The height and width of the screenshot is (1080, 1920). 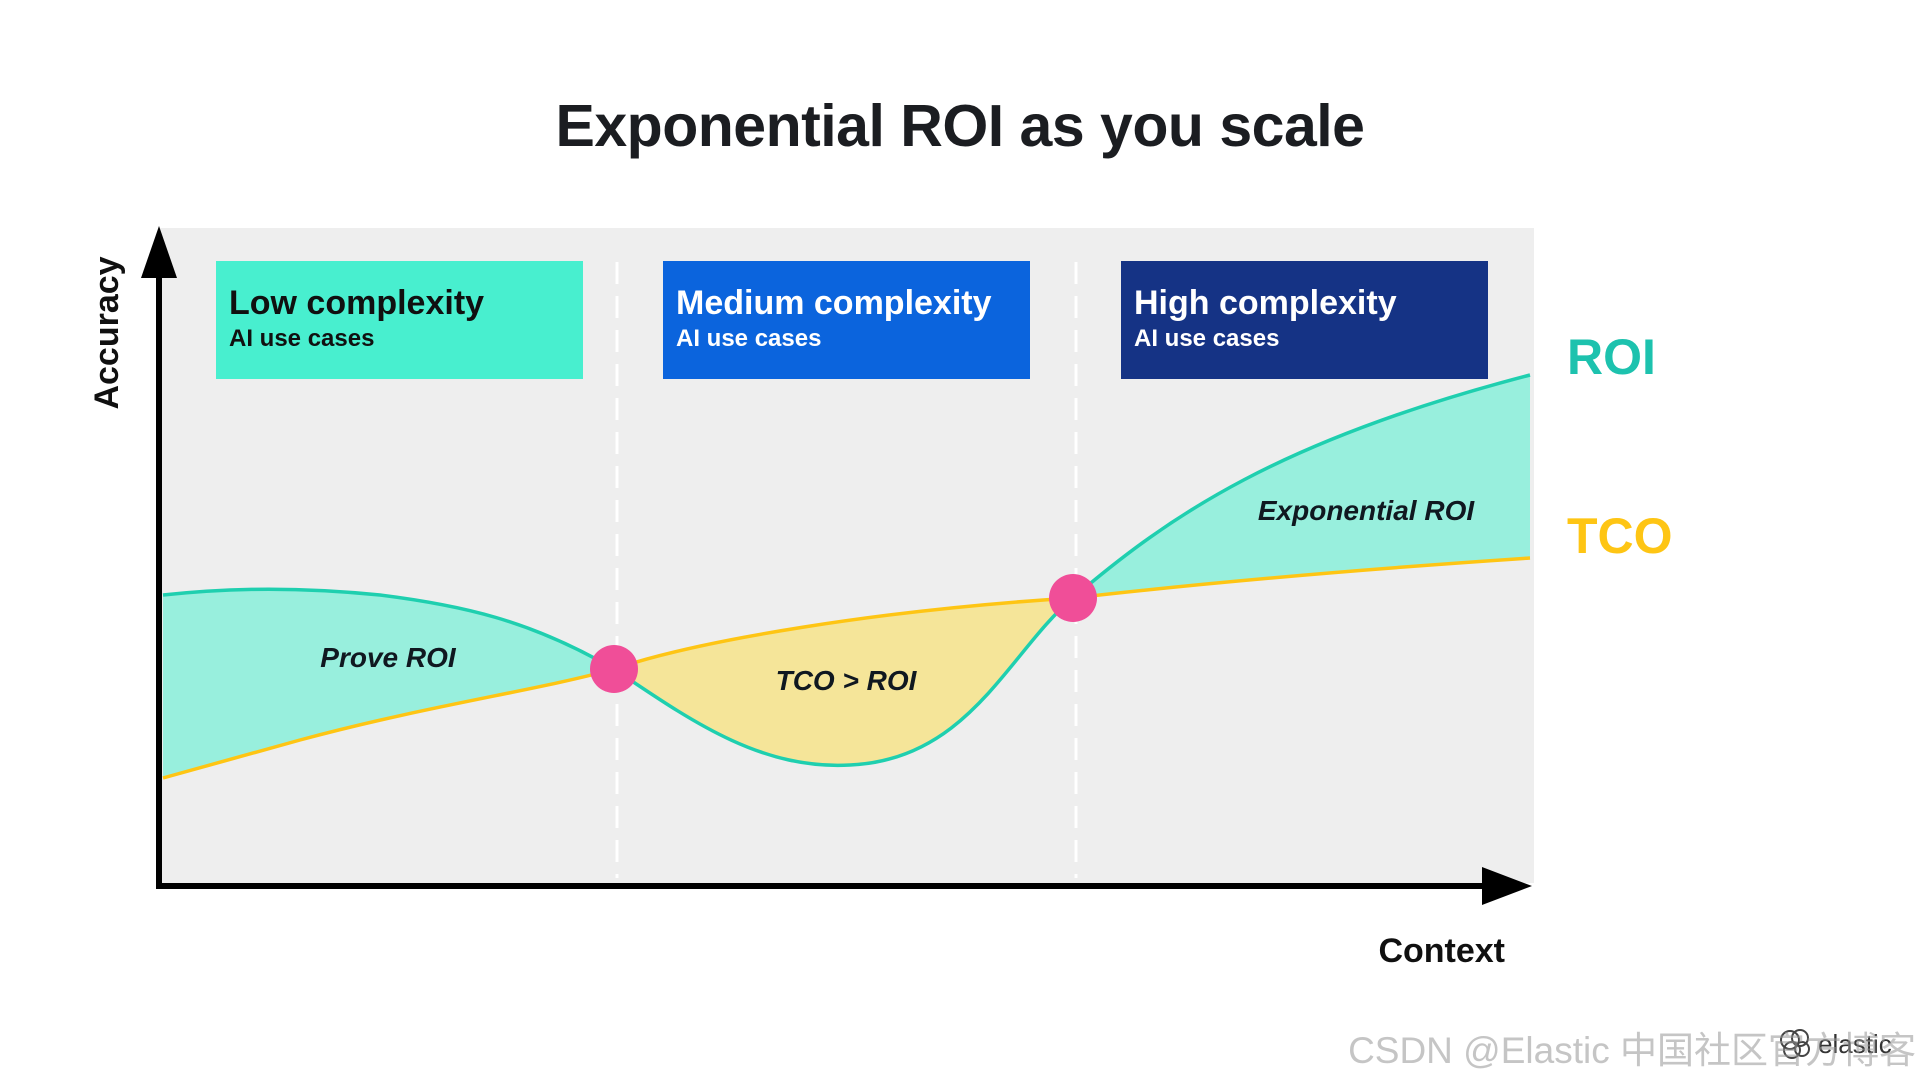 I want to click on region-label-exponential-roi: Exponential ROI, so click(x=1366, y=510).